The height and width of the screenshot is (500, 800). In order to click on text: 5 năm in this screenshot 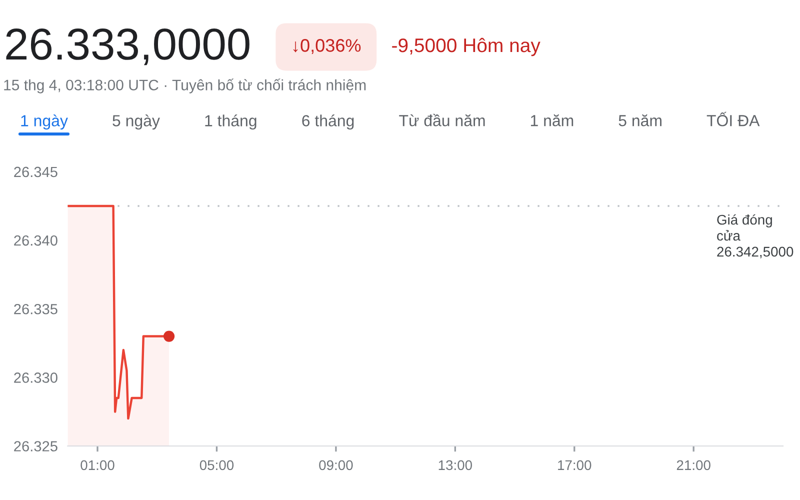, I will do `click(640, 120)`.